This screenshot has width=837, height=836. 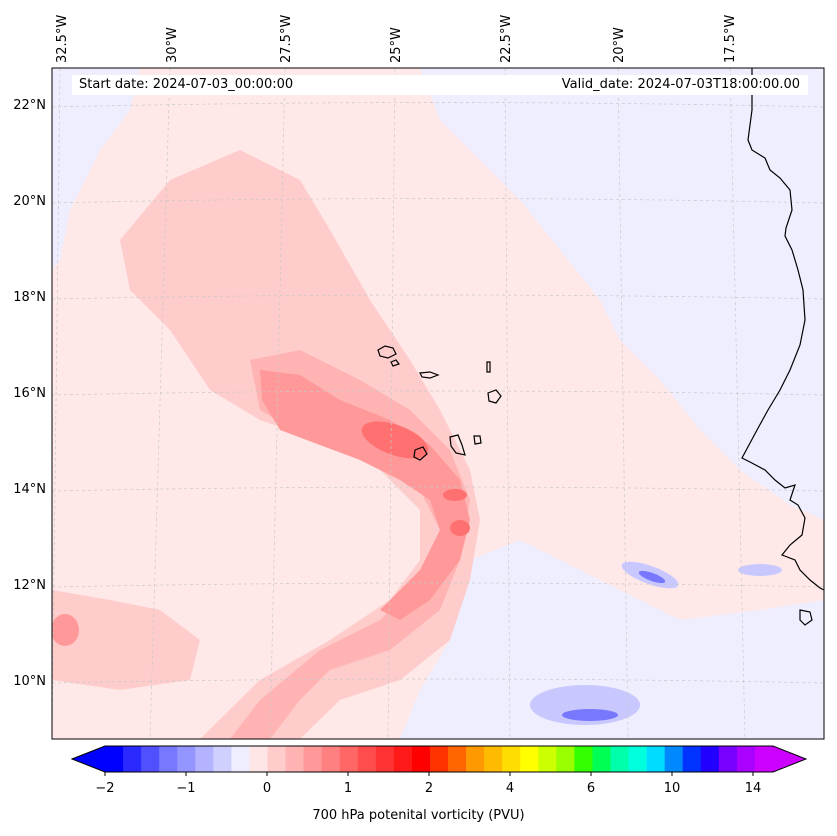 I want to click on lat-label-18n: 18°N, so click(x=29, y=297).